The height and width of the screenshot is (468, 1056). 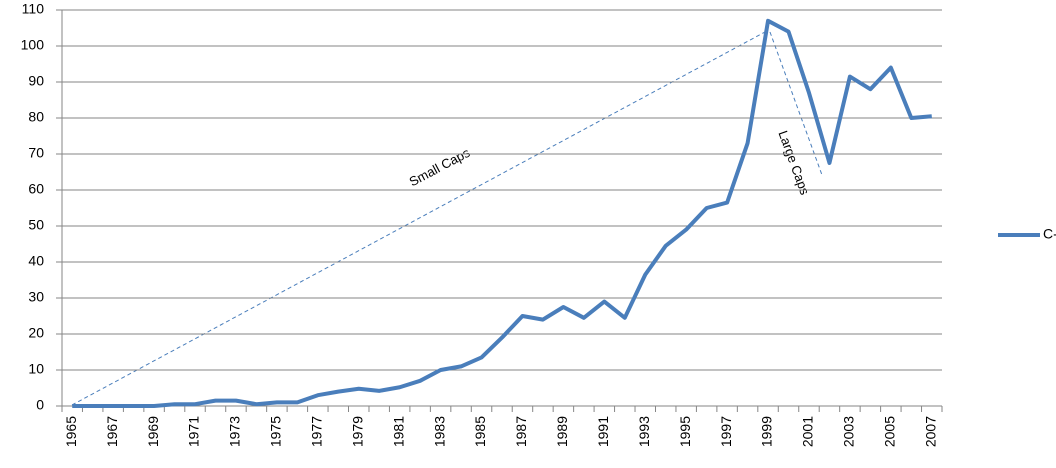 I want to click on x-tick-label: 1993, so click(x=644, y=431).